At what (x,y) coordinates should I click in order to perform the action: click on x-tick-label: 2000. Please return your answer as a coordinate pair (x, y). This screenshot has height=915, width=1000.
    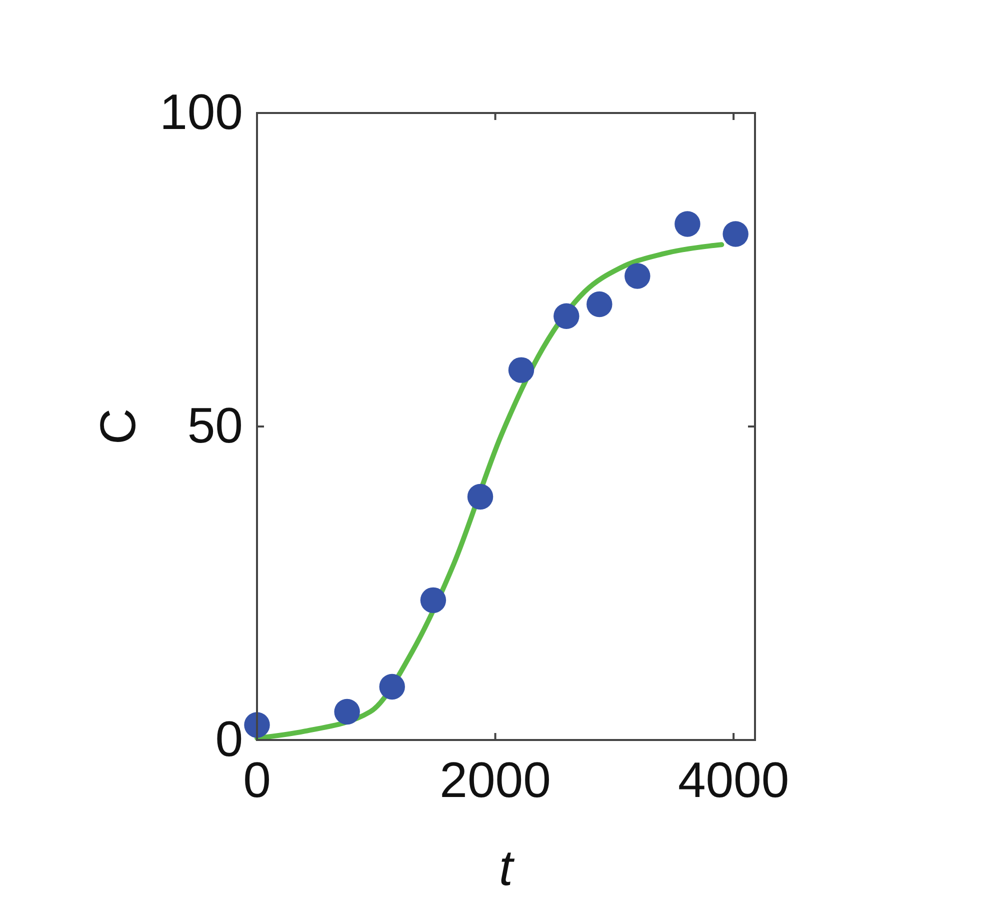
    Looking at the image, I should click on (495, 780).